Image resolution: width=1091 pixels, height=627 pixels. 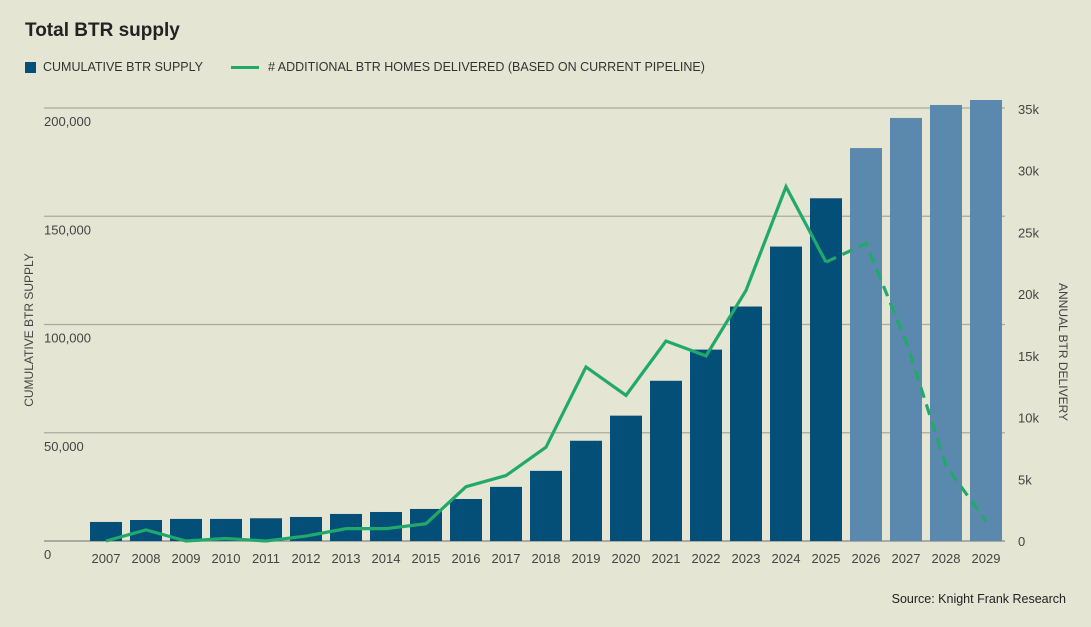 I want to click on y-left-tick-label: 200,000, so click(x=67, y=121).